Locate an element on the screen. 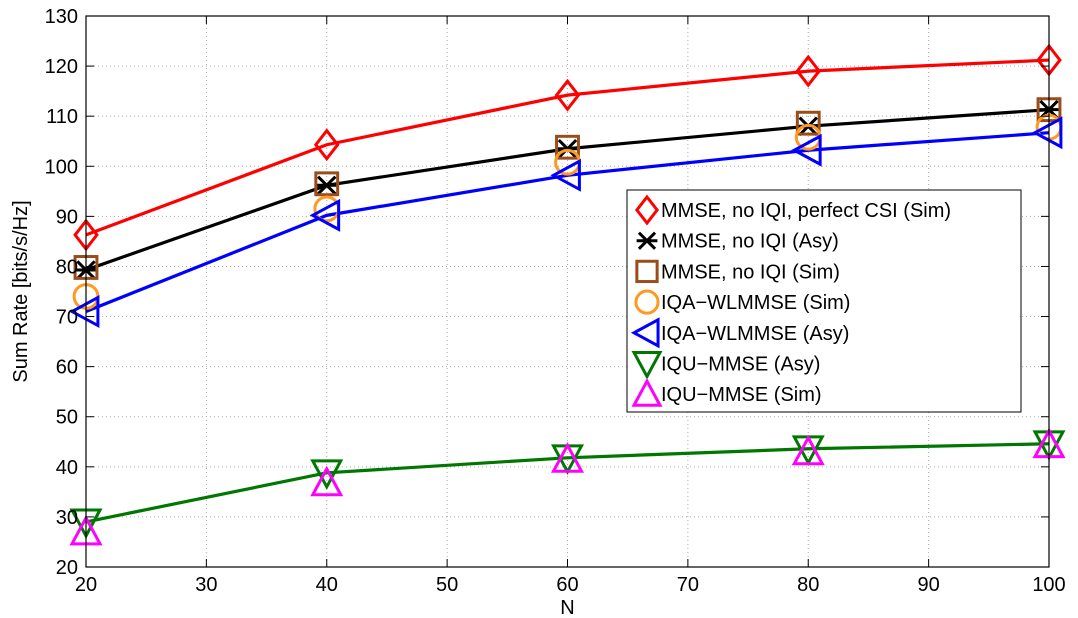  y-tick-label: 70 is located at coordinates (67, 318).